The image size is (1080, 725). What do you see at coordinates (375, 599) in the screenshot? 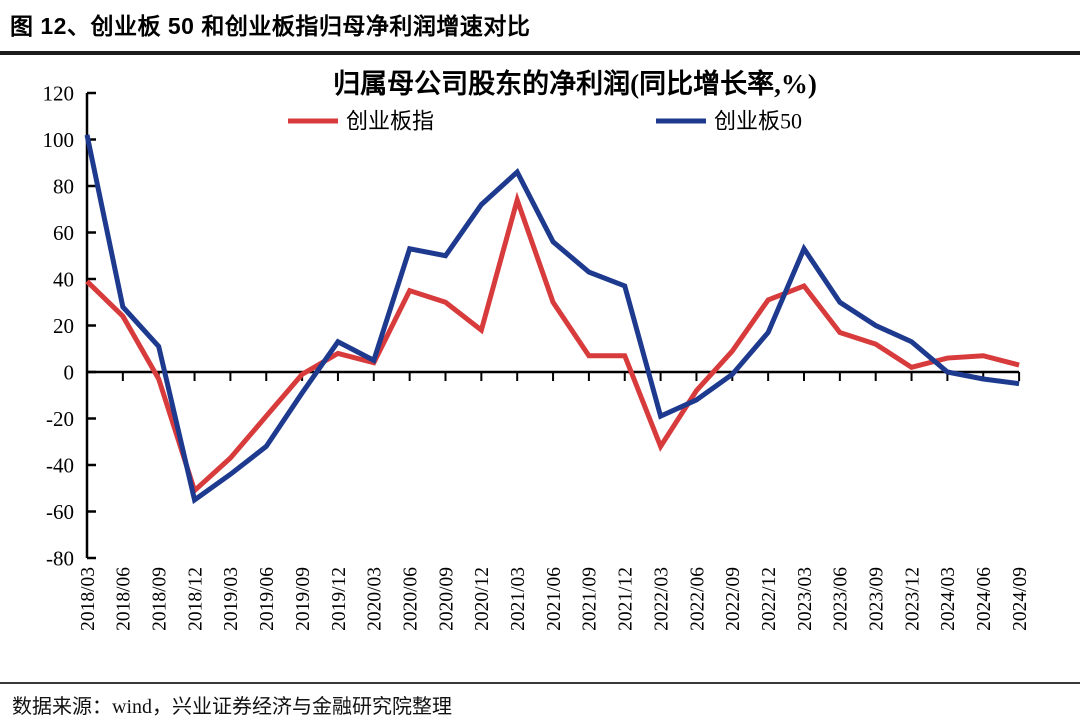
I see `x-tick-label: 2020/03` at bounding box center [375, 599].